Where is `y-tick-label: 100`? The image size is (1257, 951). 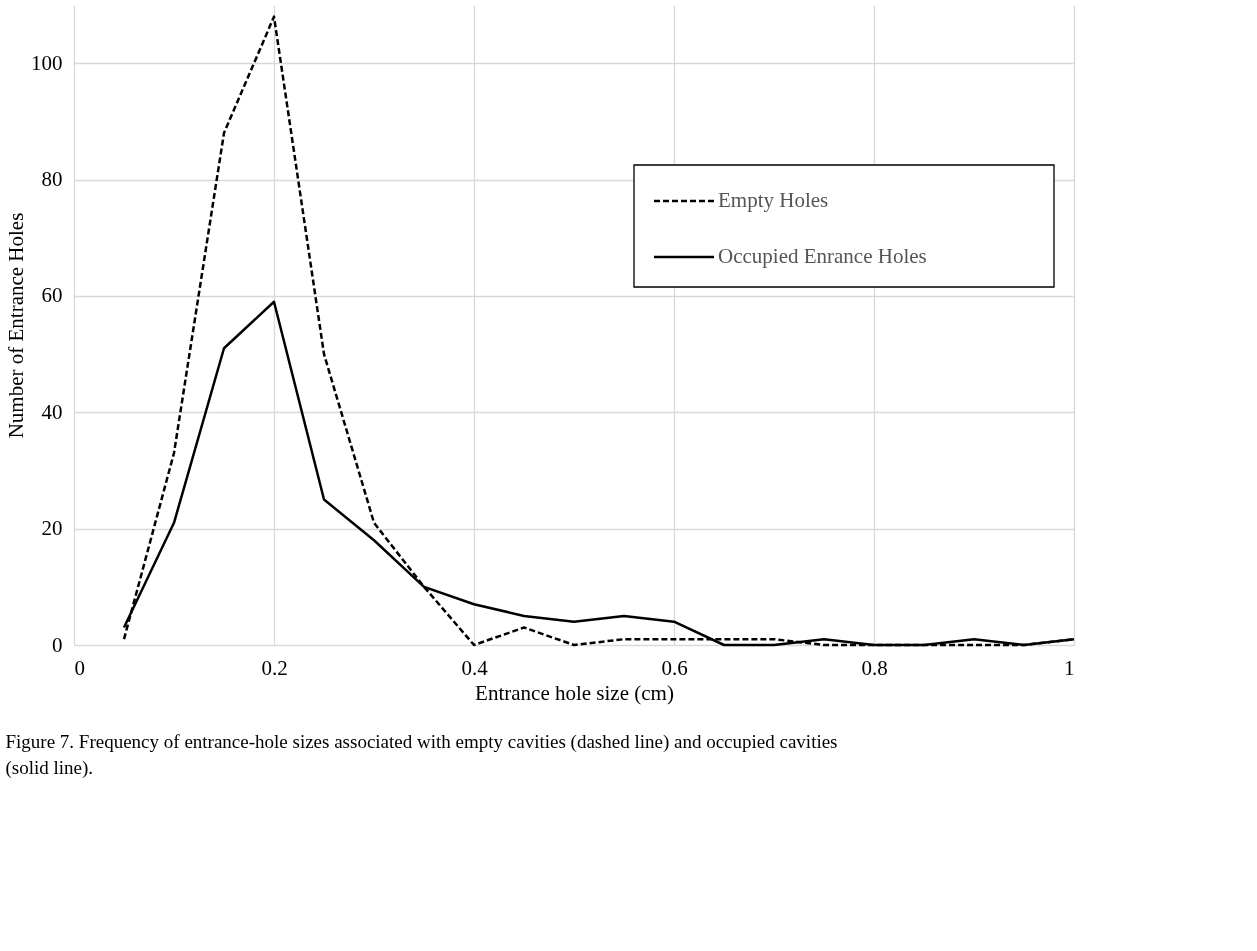
y-tick-label: 100 is located at coordinates (47, 62).